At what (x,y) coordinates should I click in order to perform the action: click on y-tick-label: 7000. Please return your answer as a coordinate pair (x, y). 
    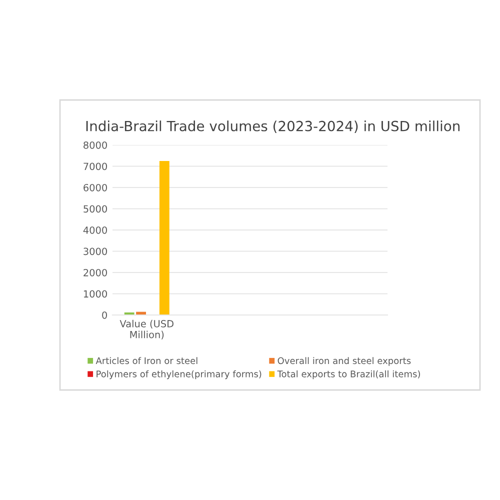
    Looking at the image, I should click on (95, 166).